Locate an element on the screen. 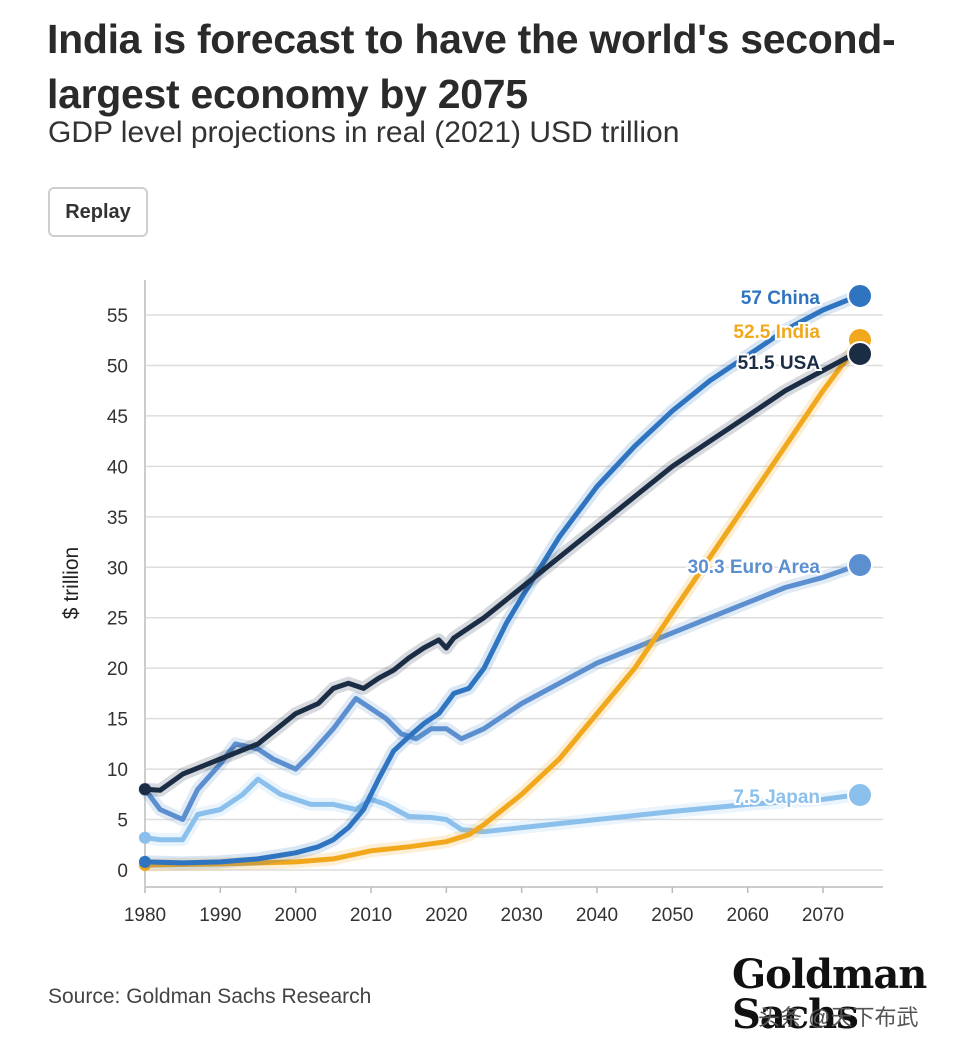  series-end-label: 7.5 Japan is located at coordinates (776, 797).